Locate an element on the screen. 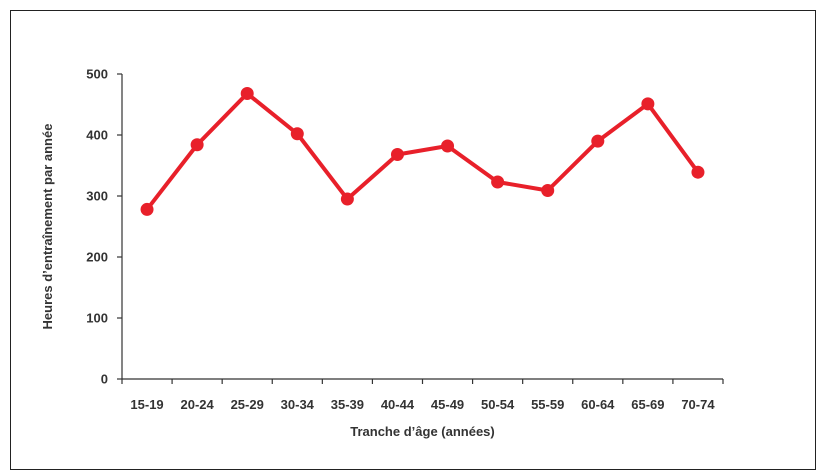 This screenshot has width=828, height=470. y-tick-label: 200 is located at coordinates (97, 257).